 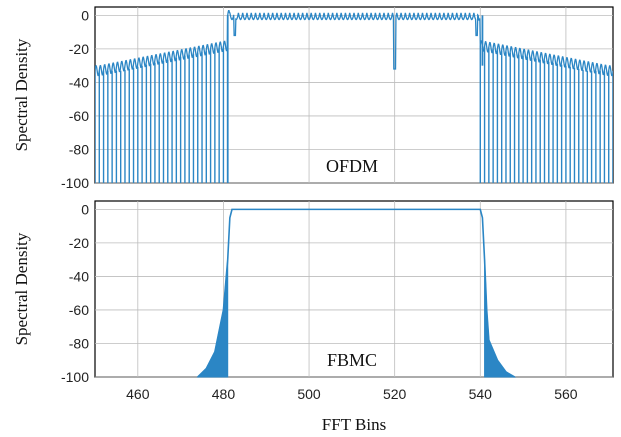 I want to click on fbmc-annotation: FBMC, so click(x=352, y=360).